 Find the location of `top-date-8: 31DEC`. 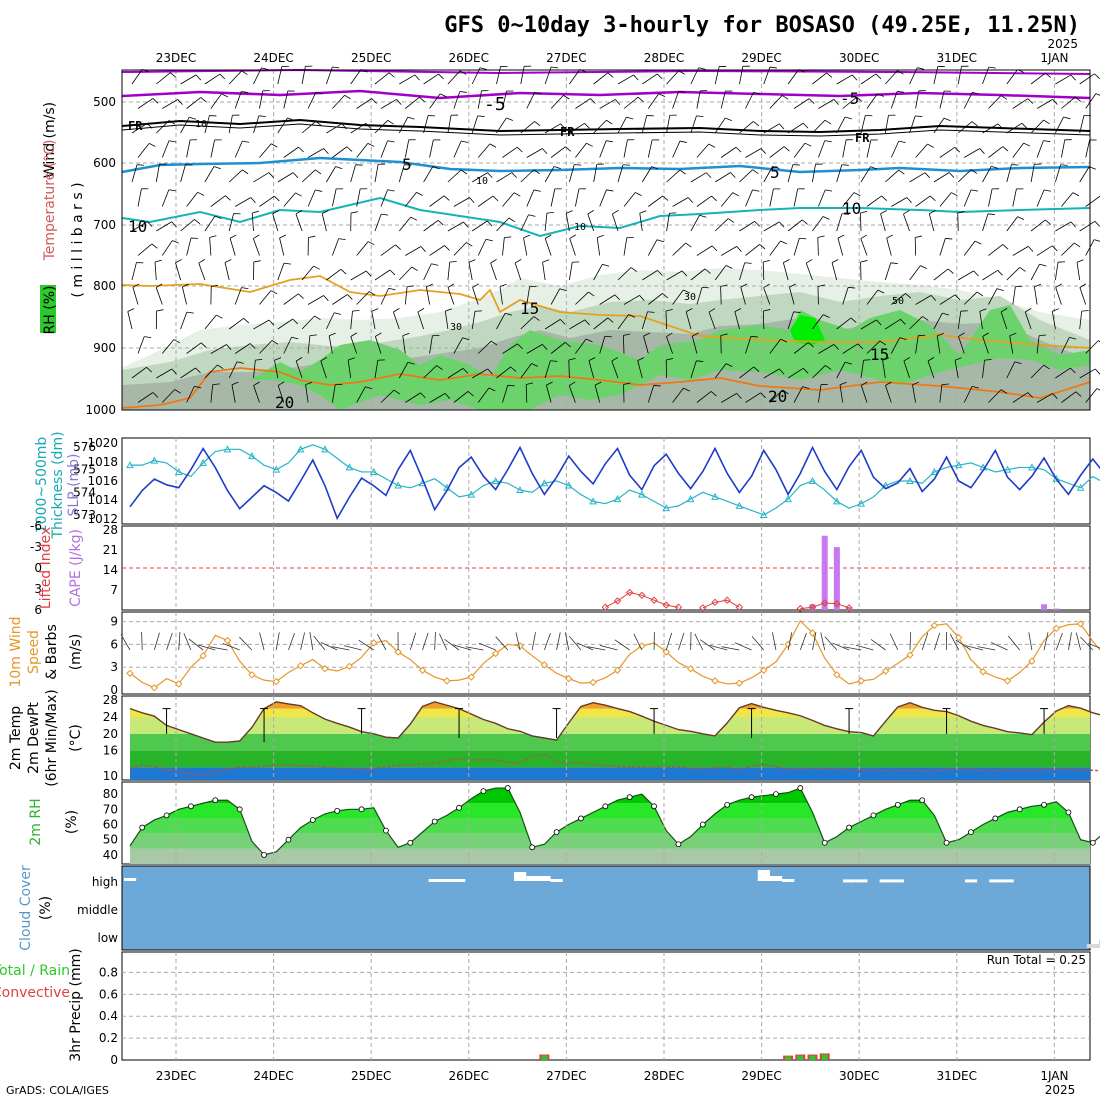

top-date-8: 31DEC is located at coordinates (957, 58).